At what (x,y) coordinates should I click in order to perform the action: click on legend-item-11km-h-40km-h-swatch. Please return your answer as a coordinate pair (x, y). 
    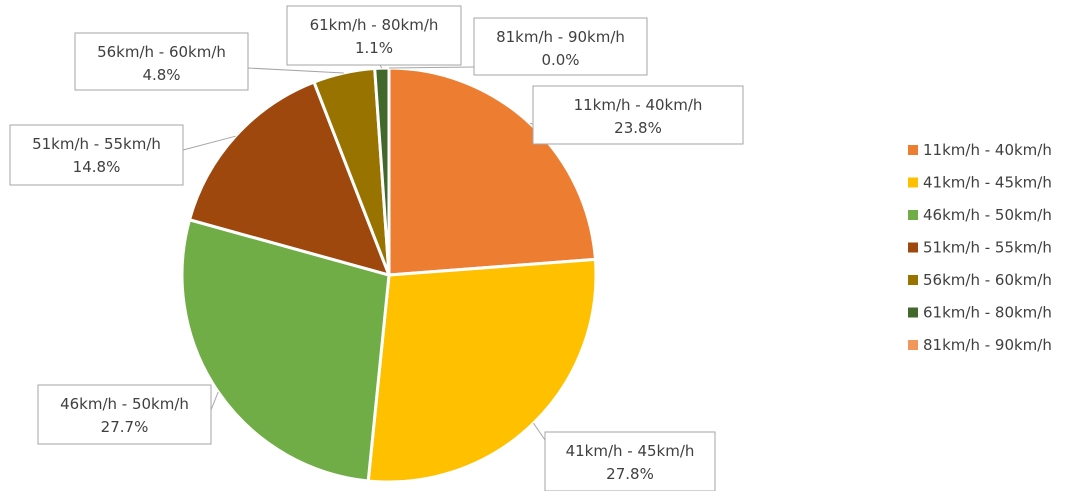
    Looking at the image, I should click on (913, 150).